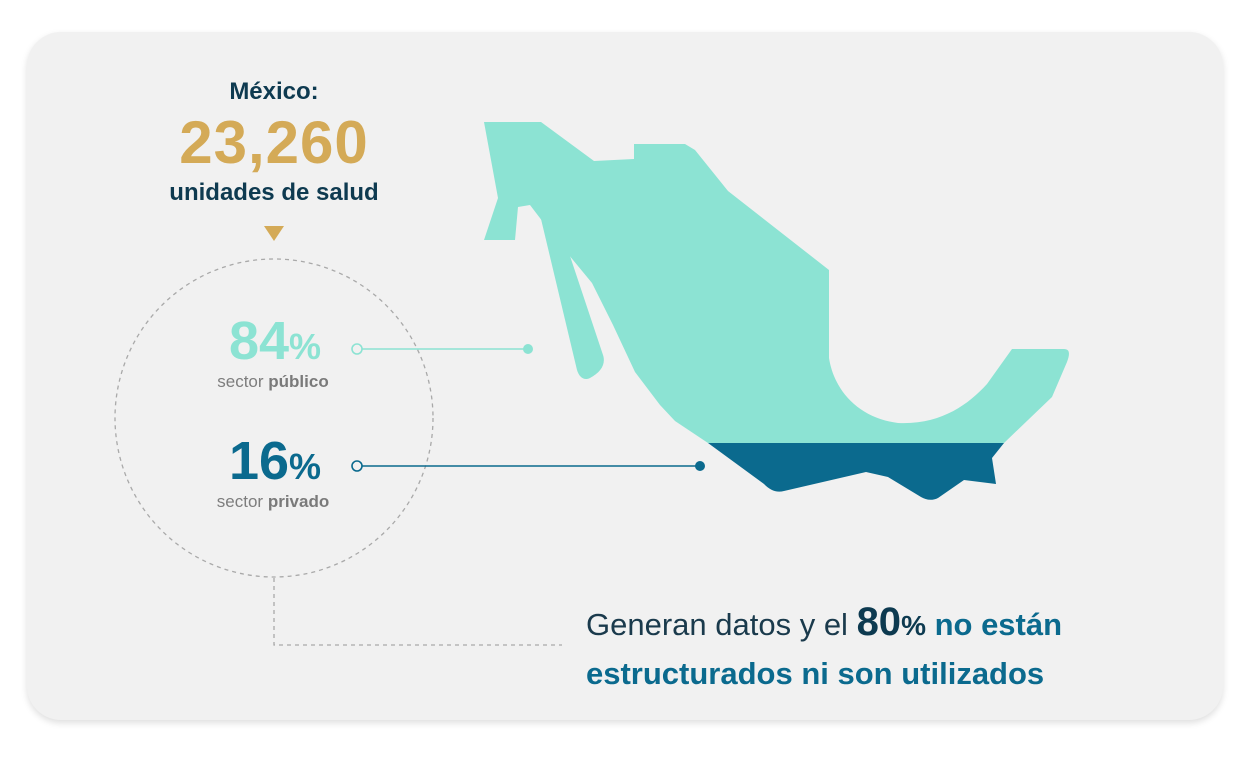  I want to click on private-connector-end, so click(700, 466).